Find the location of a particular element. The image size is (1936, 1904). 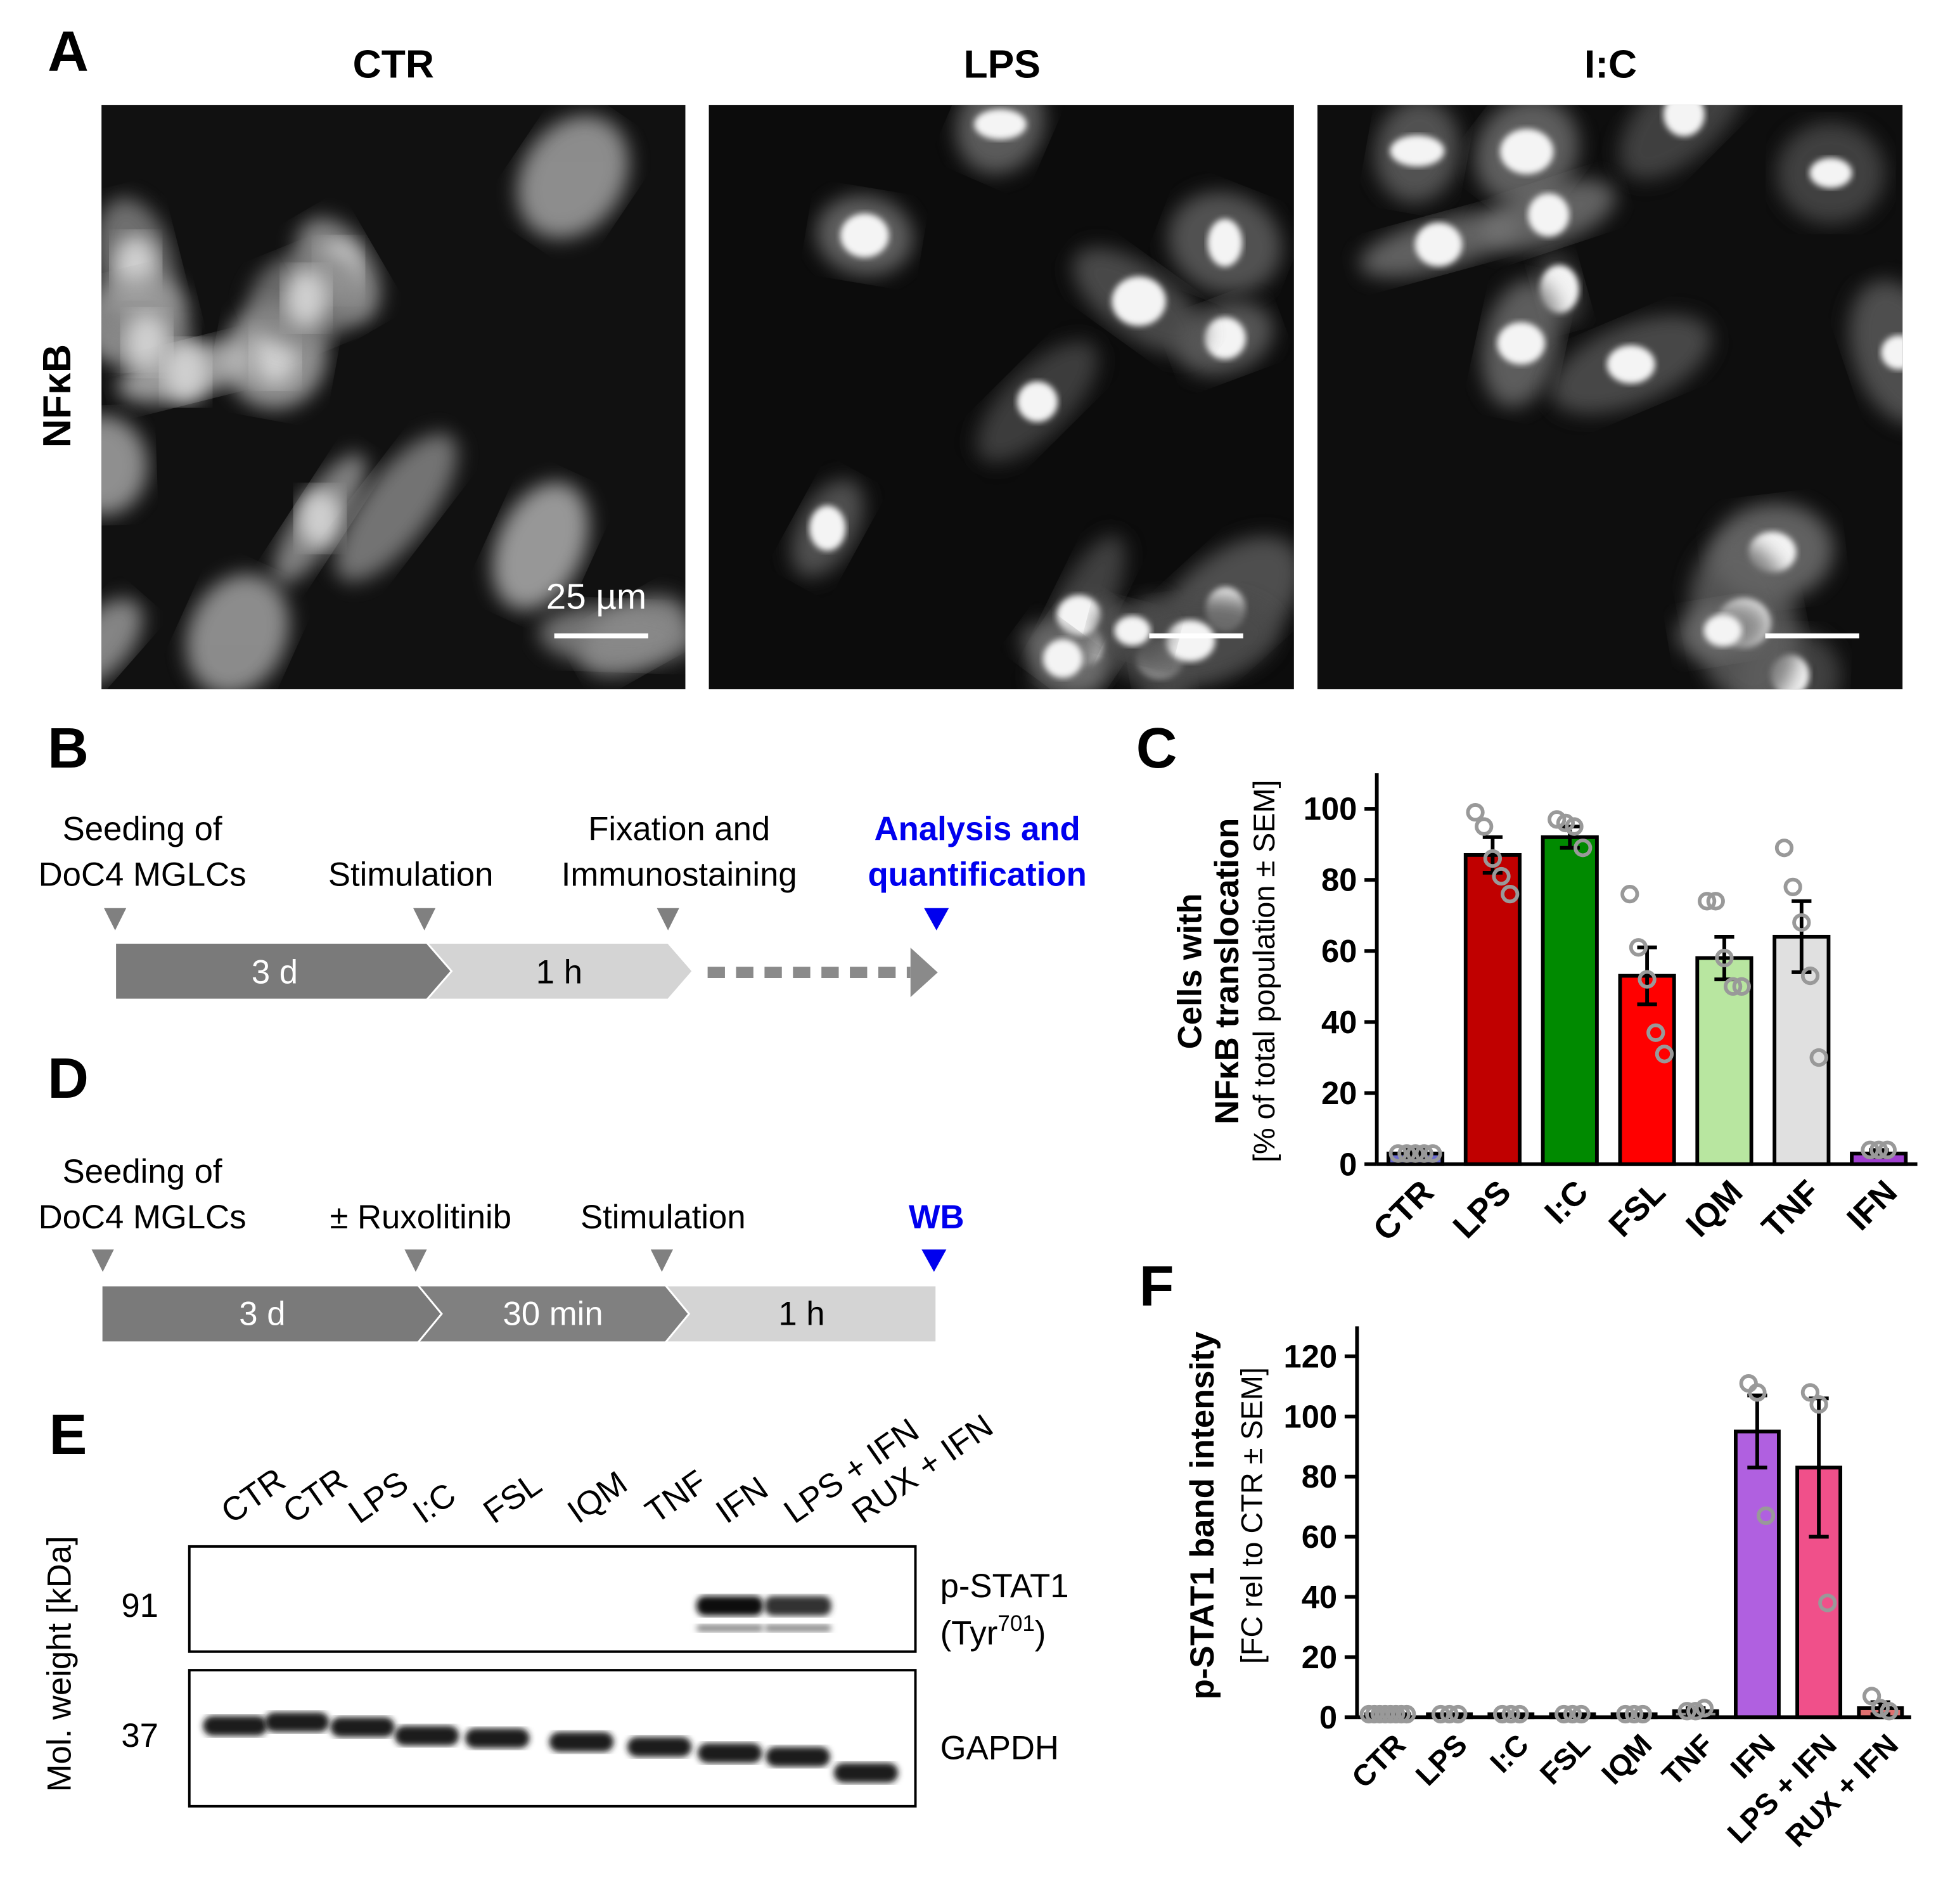

panel-letter: F is located at coordinates (1156, 1286).